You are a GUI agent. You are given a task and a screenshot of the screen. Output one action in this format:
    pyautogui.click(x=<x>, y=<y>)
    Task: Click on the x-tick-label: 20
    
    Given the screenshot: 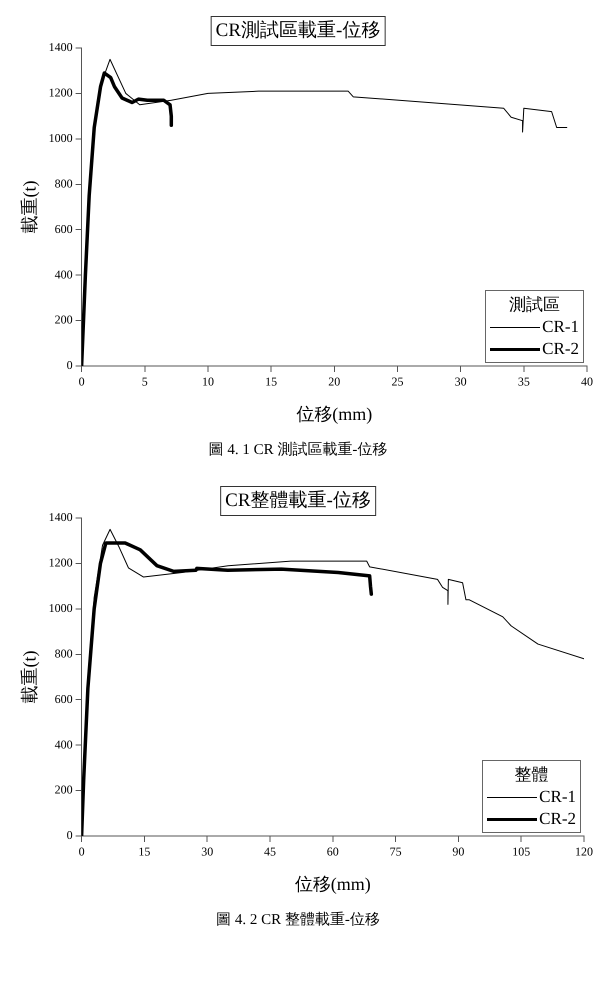 What is the action you would take?
    pyautogui.click(x=334, y=381)
    